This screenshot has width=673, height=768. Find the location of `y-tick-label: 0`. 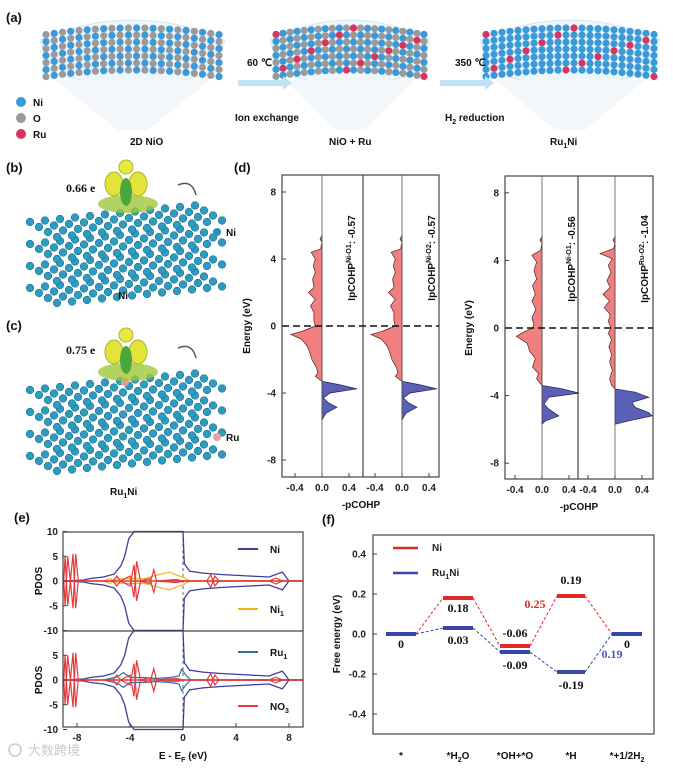

y-tick-label: 0 is located at coordinates (55, 582).